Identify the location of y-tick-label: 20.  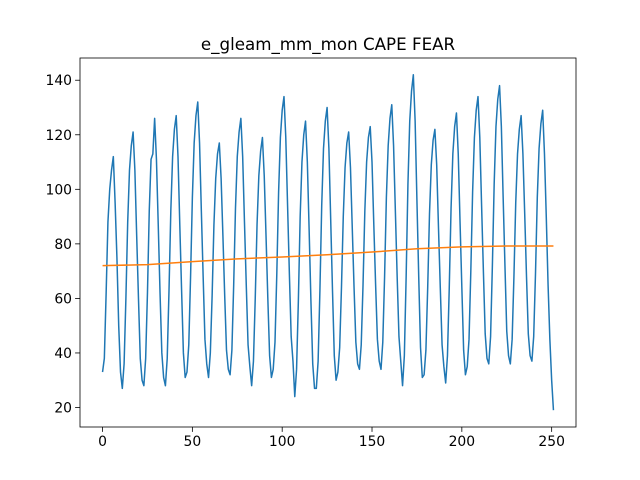
(63, 409).